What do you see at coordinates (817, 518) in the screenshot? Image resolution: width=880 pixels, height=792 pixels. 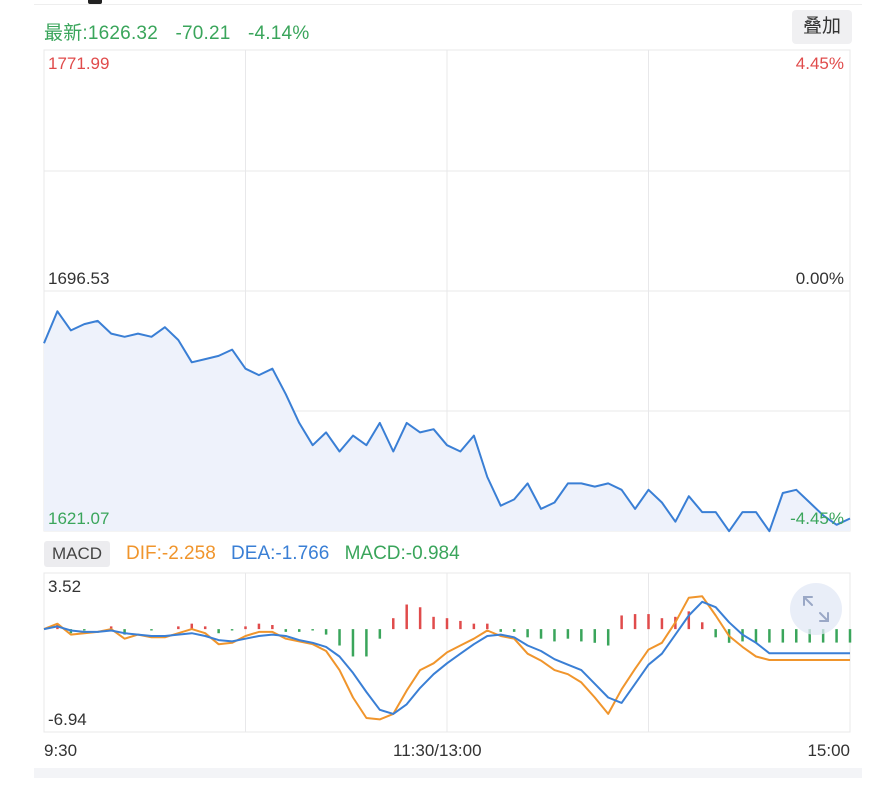 I see `pct-low-label: -4.45%` at bounding box center [817, 518].